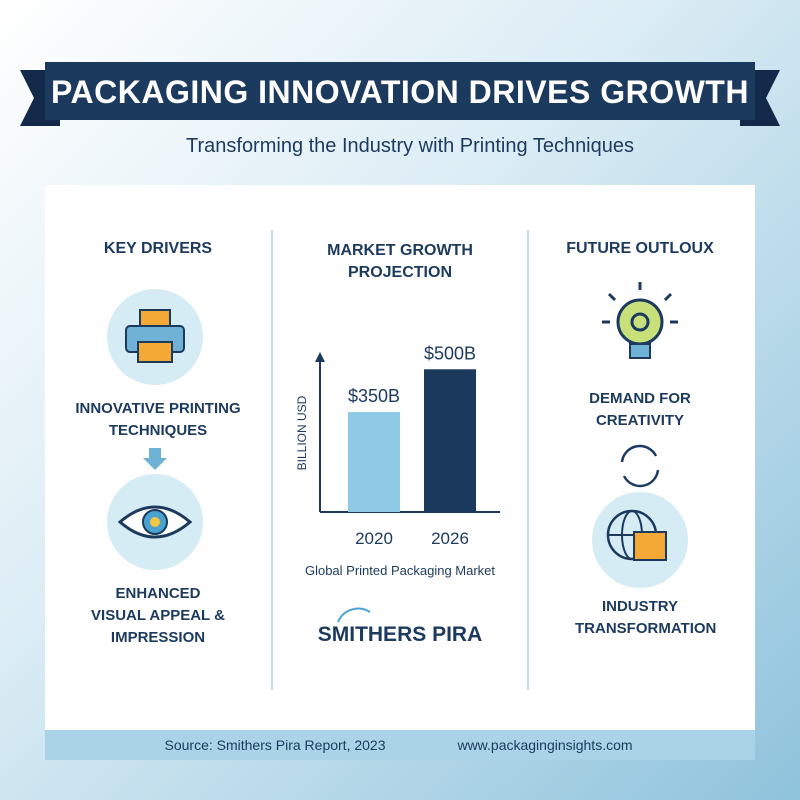  What do you see at coordinates (646, 617) in the screenshot?
I see `item-label: INDUSTRY TRANSFORMATION` at bounding box center [646, 617].